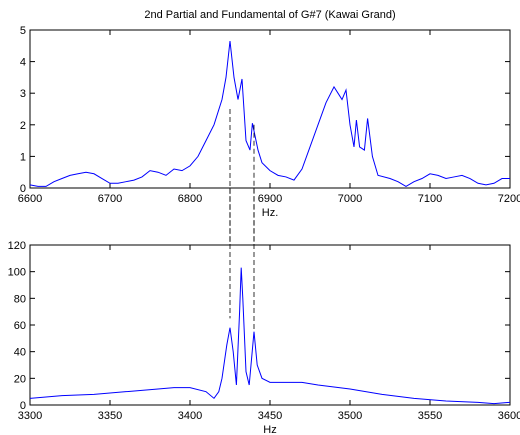 This screenshot has height=435, width=520. I want to click on y-tick-label: 1, so click(23, 157).